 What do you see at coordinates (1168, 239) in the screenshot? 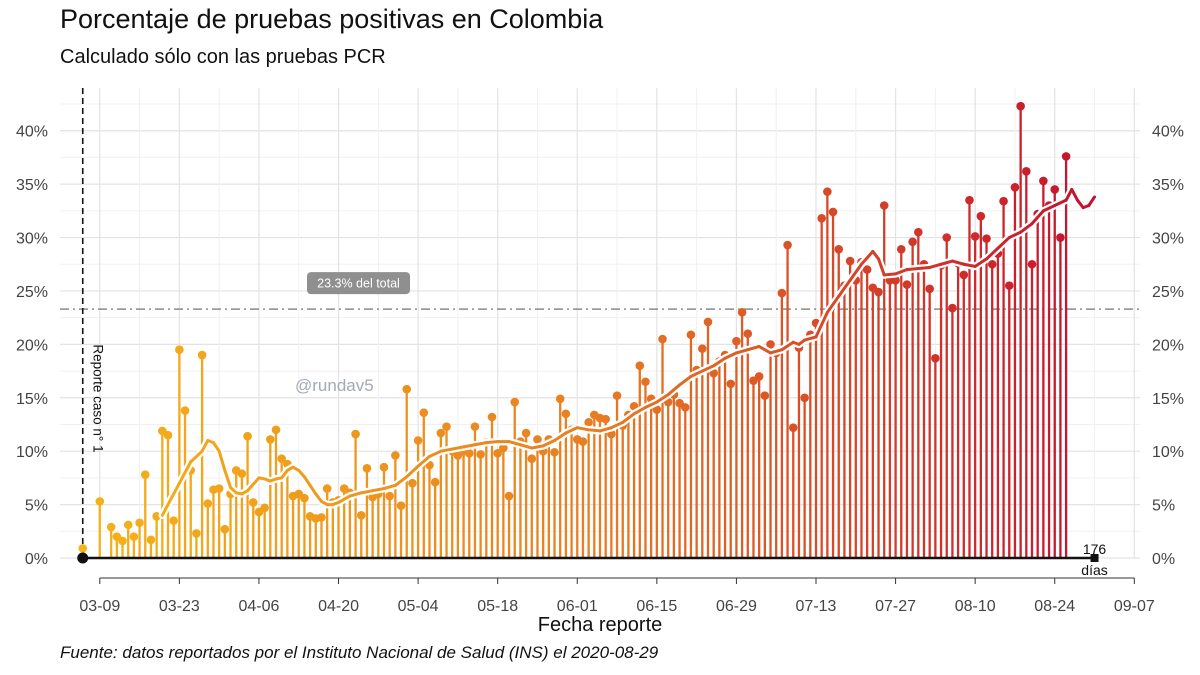
I see `y-tick-label-right: 30%` at bounding box center [1168, 239].